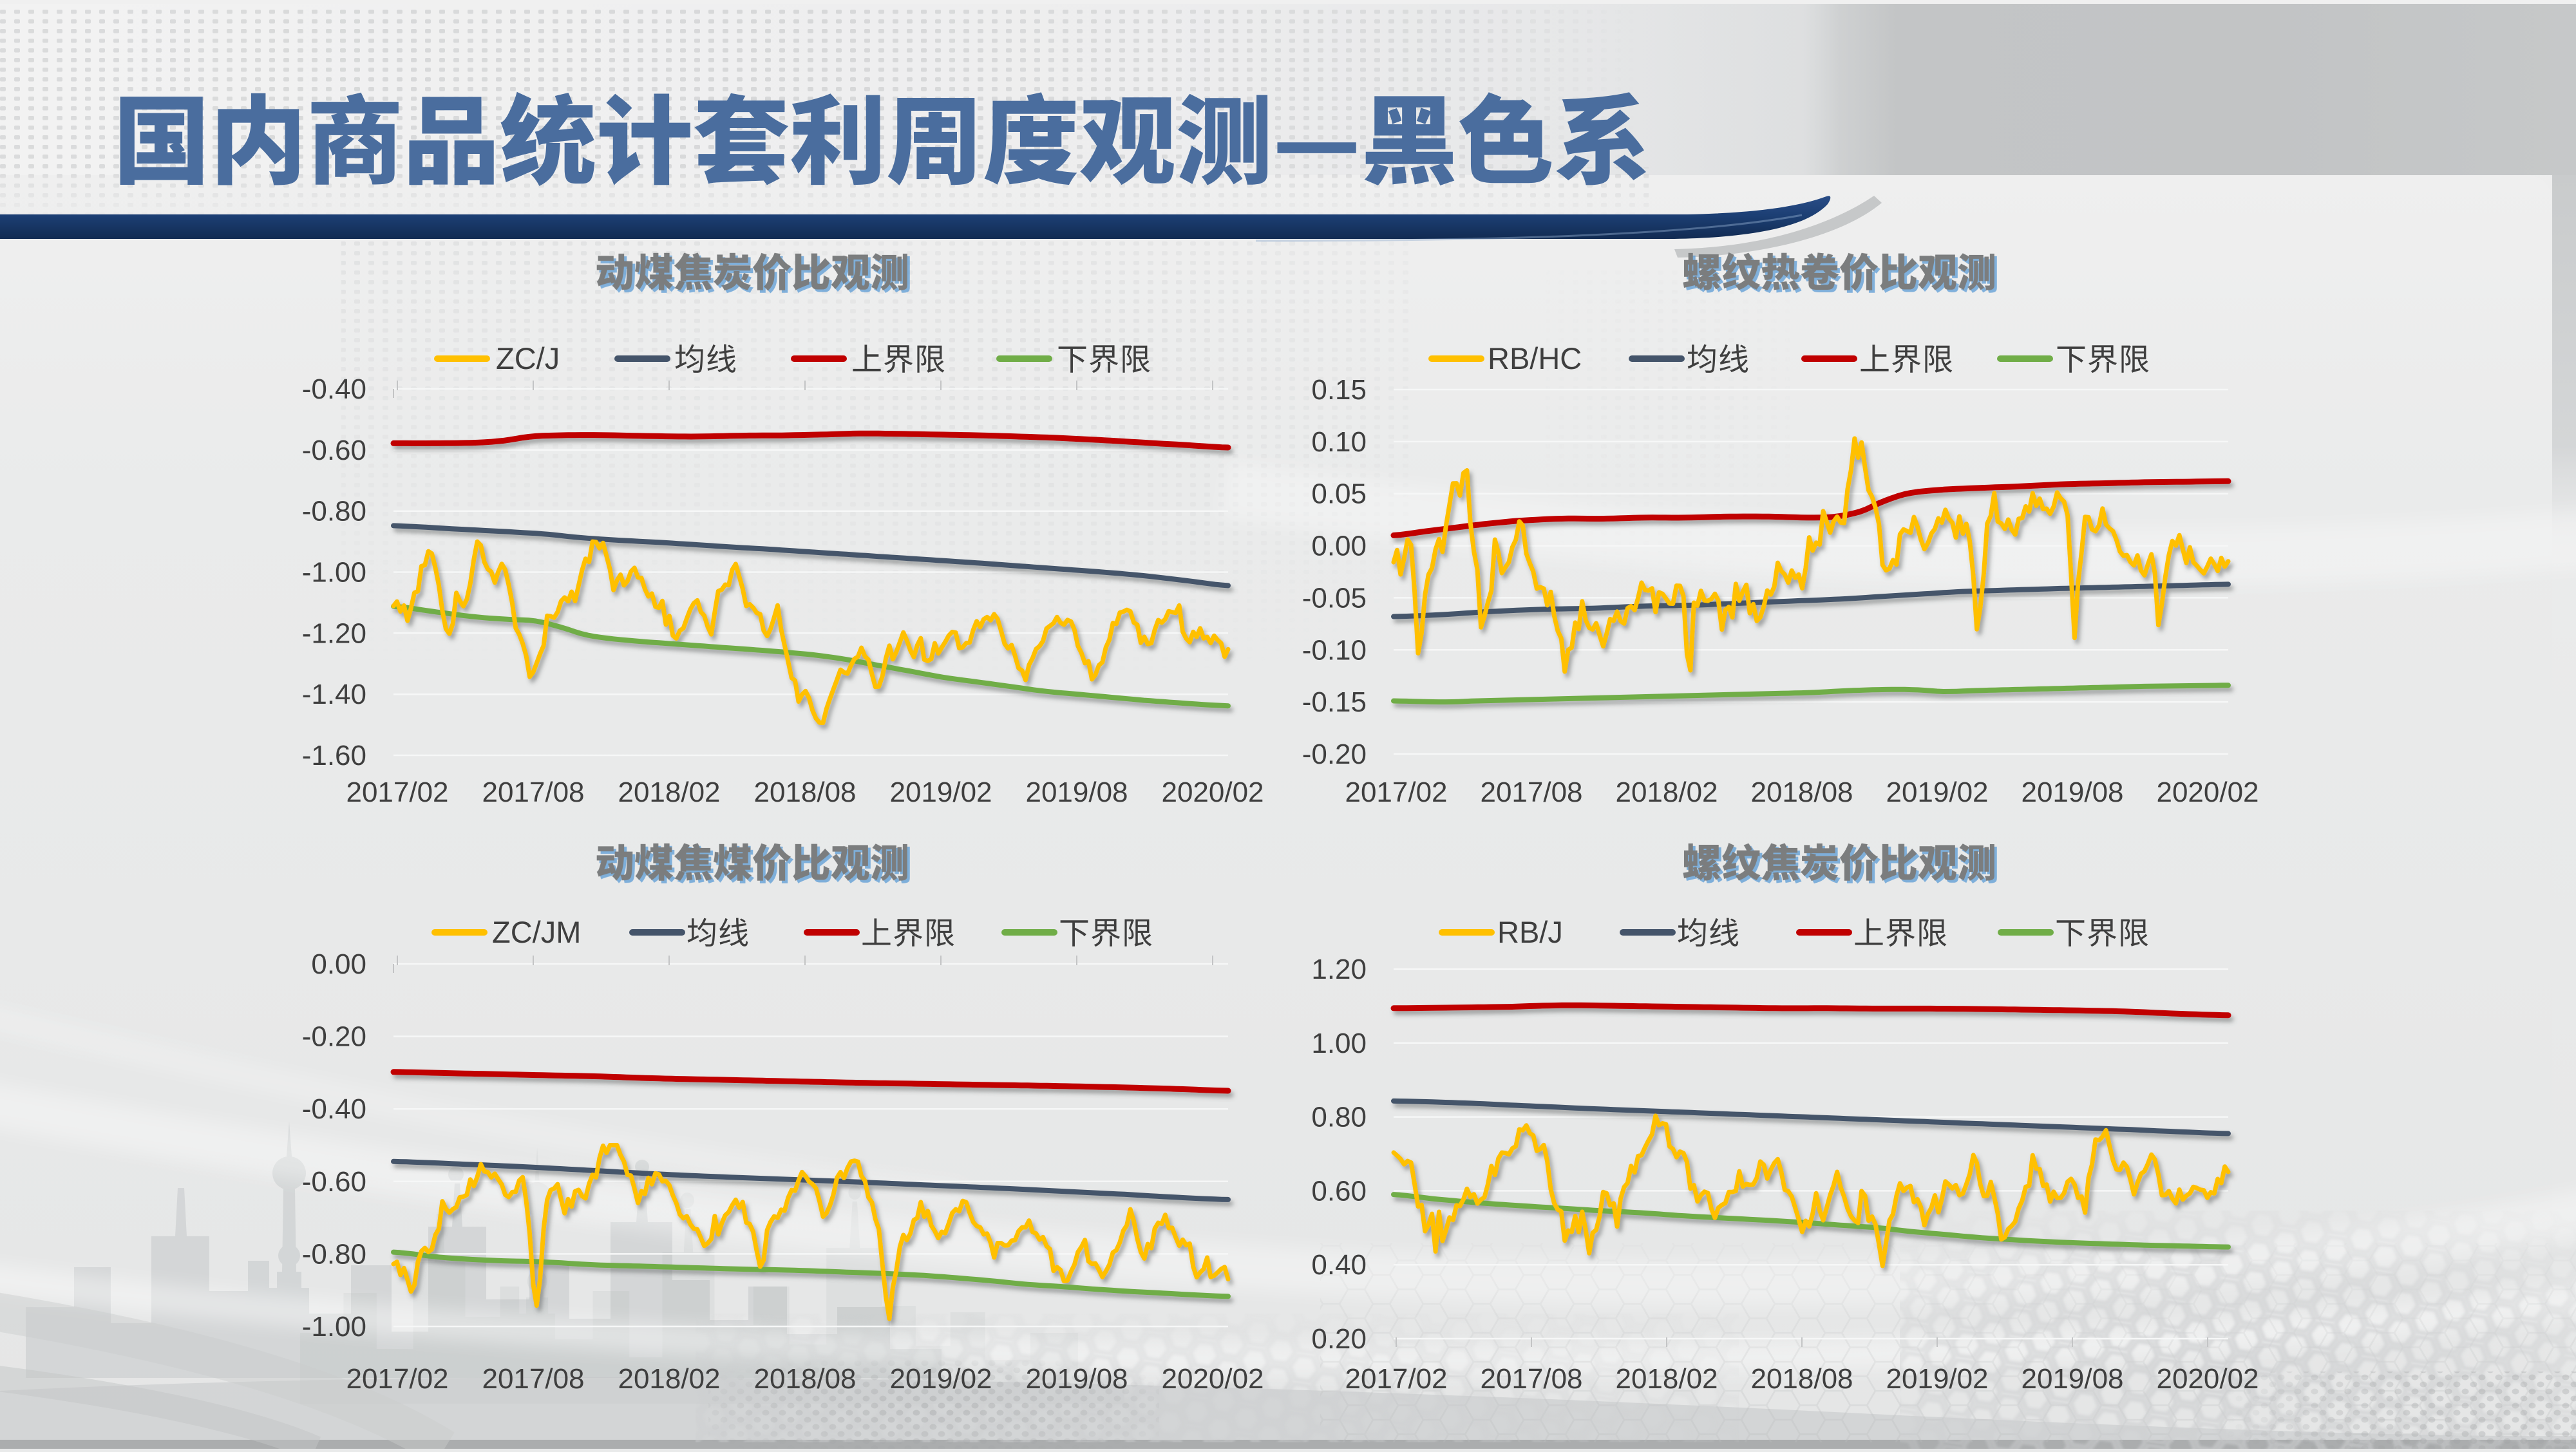 The width and height of the screenshot is (2576, 1452). Describe the element at coordinates (334, 694) in the screenshot. I see `svg-text: -1.40` at that location.